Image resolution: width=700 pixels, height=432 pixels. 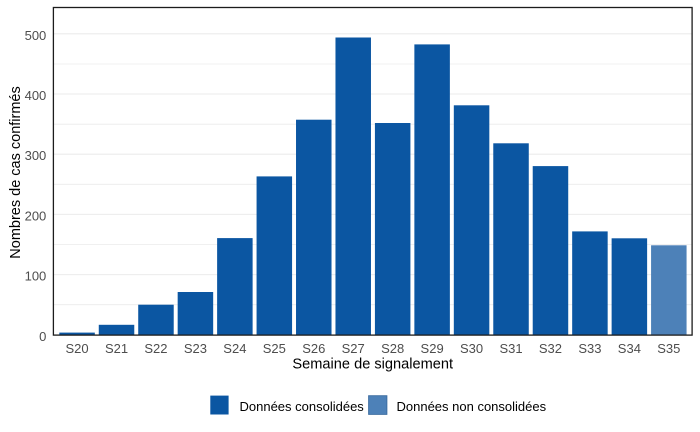 What do you see at coordinates (36, 276) in the screenshot?
I see `svg-text: 100` at bounding box center [36, 276].